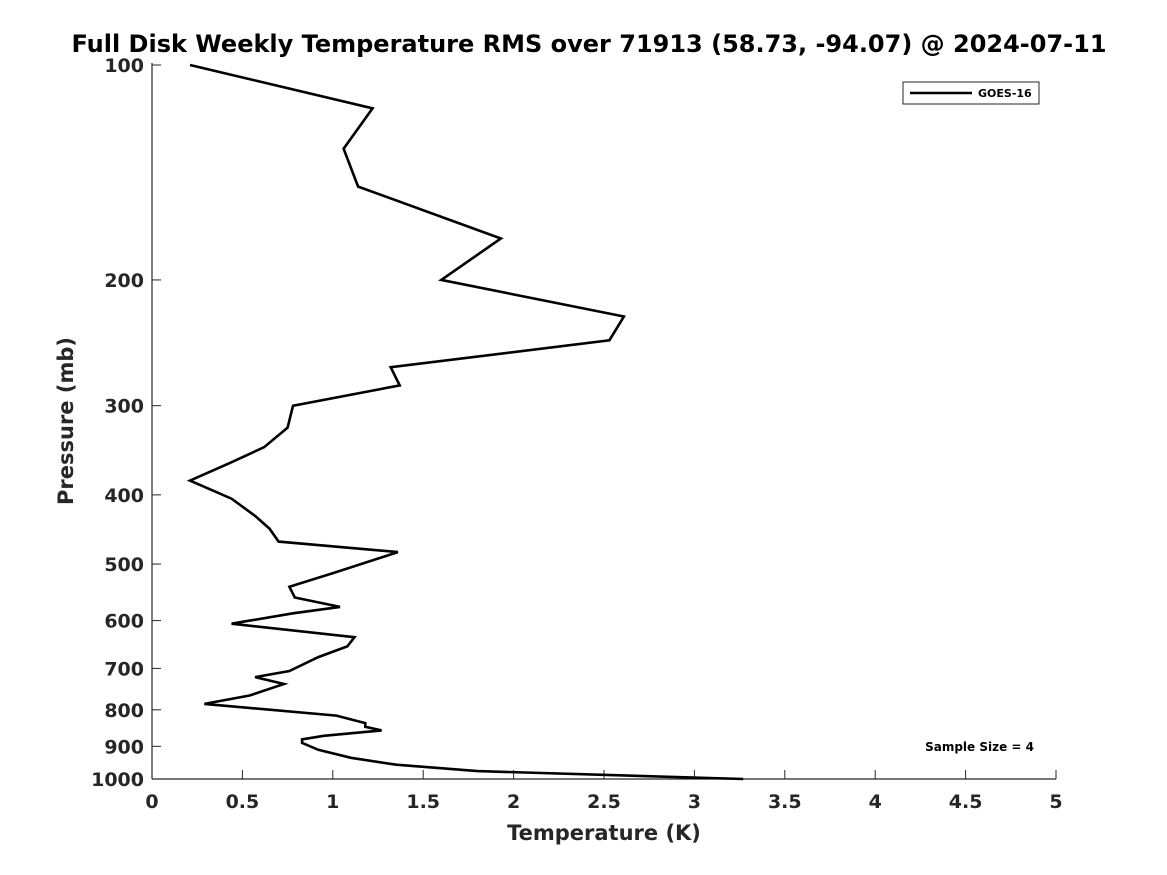 The width and height of the screenshot is (1167, 875). I want to click on x-tick-label: 0, so click(151, 802).